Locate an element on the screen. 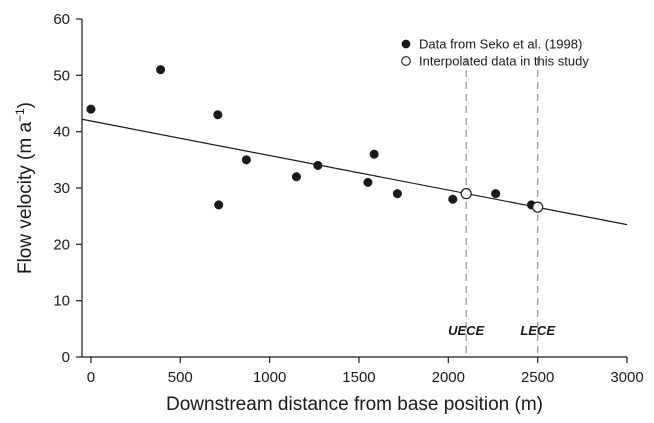 The image size is (654, 423). y-axis-title: Flow velocity (m a−1) is located at coordinates (24, 188).